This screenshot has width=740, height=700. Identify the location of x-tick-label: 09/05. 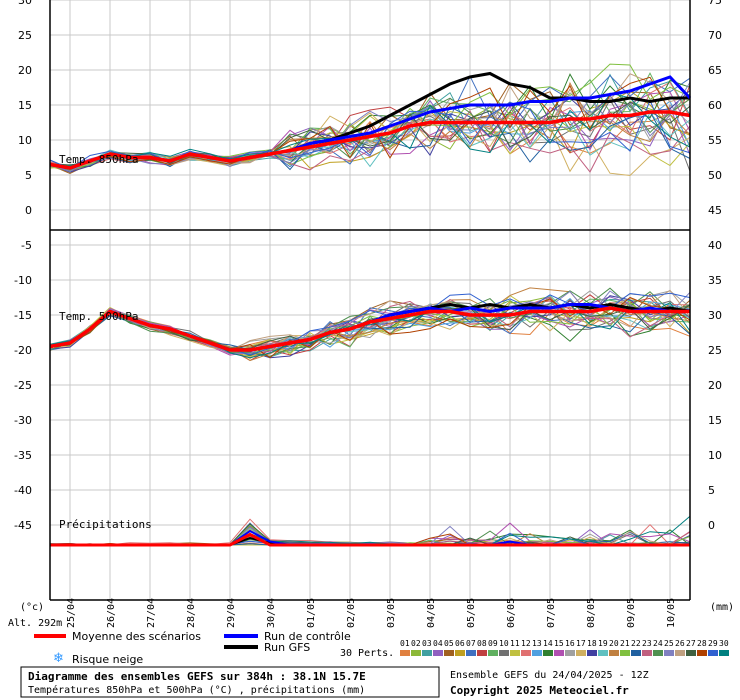
(631, 613).